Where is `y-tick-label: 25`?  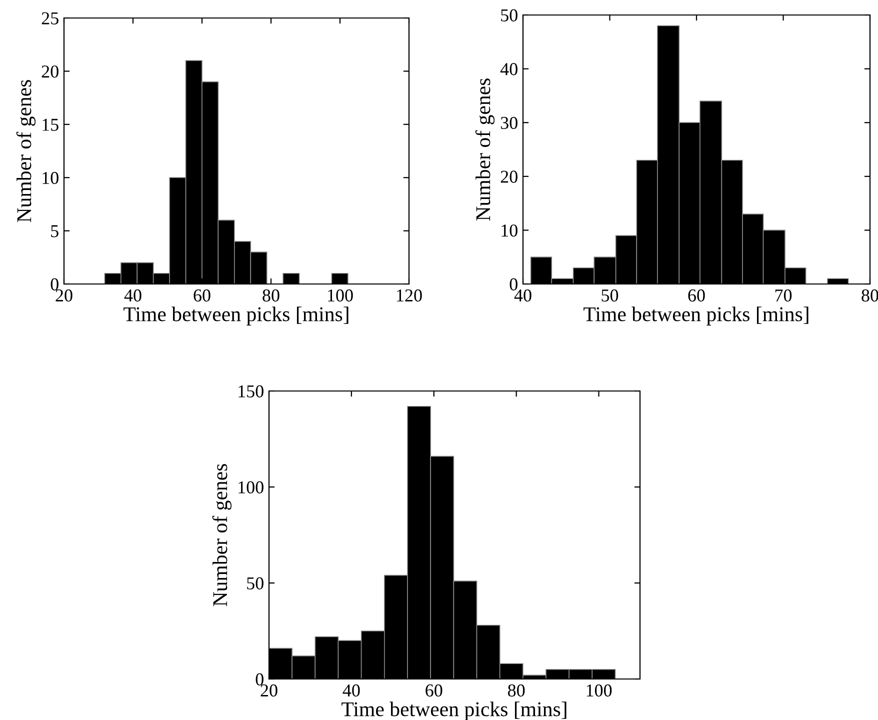 y-tick-label: 25 is located at coordinates (50, 18).